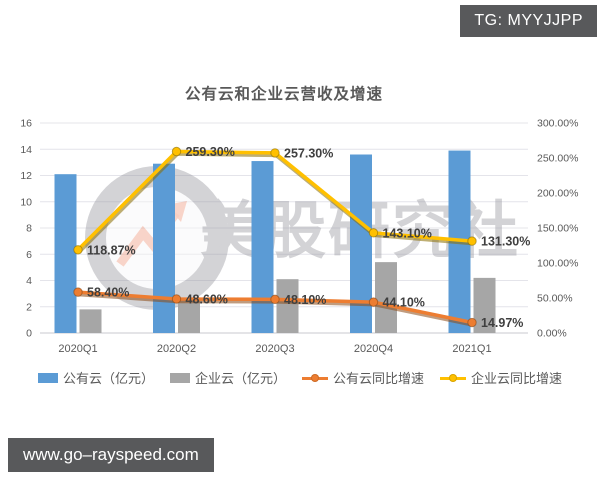 Image resolution: width=600 pixels, height=480 pixels. I want to click on x-axis-tick: 2020Q2, so click(176, 349).